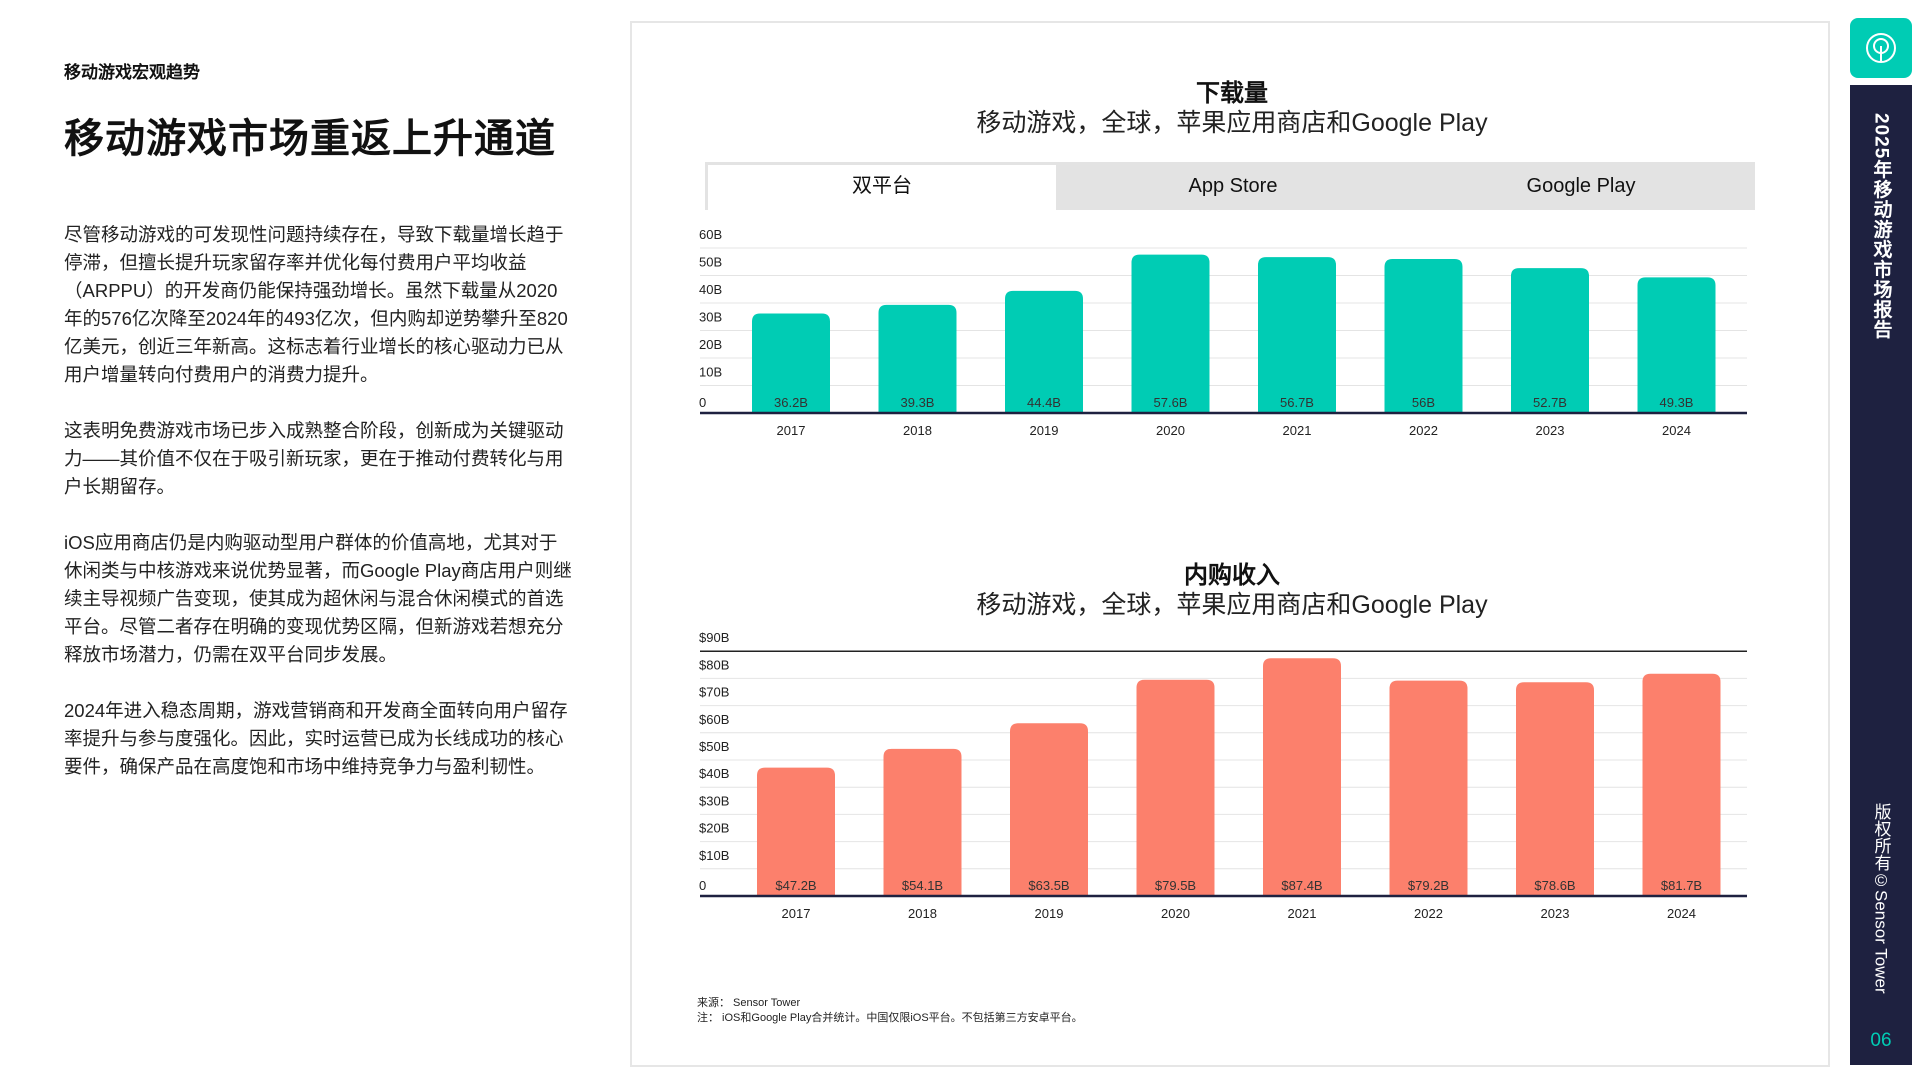 This screenshot has width=1920, height=1080. Describe the element at coordinates (922, 885) in the screenshot. I see `bar-value-label: $54.1B` at that location.